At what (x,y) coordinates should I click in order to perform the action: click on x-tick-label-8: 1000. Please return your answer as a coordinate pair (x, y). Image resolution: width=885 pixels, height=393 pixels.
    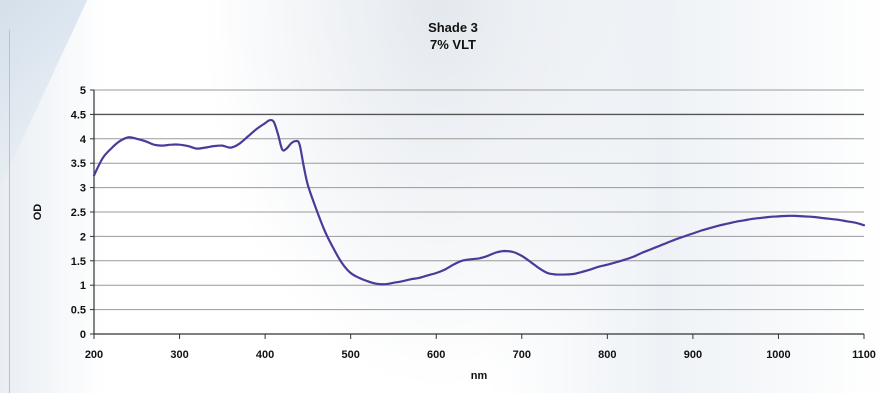
    Looking at the image, I should click on (778, 355).